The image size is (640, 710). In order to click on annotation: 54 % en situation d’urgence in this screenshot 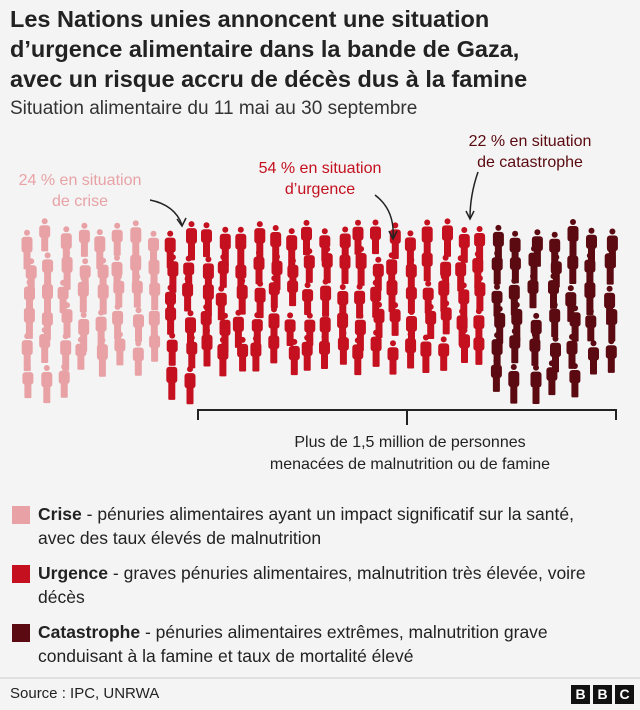, I will do `click(320, 179)`.